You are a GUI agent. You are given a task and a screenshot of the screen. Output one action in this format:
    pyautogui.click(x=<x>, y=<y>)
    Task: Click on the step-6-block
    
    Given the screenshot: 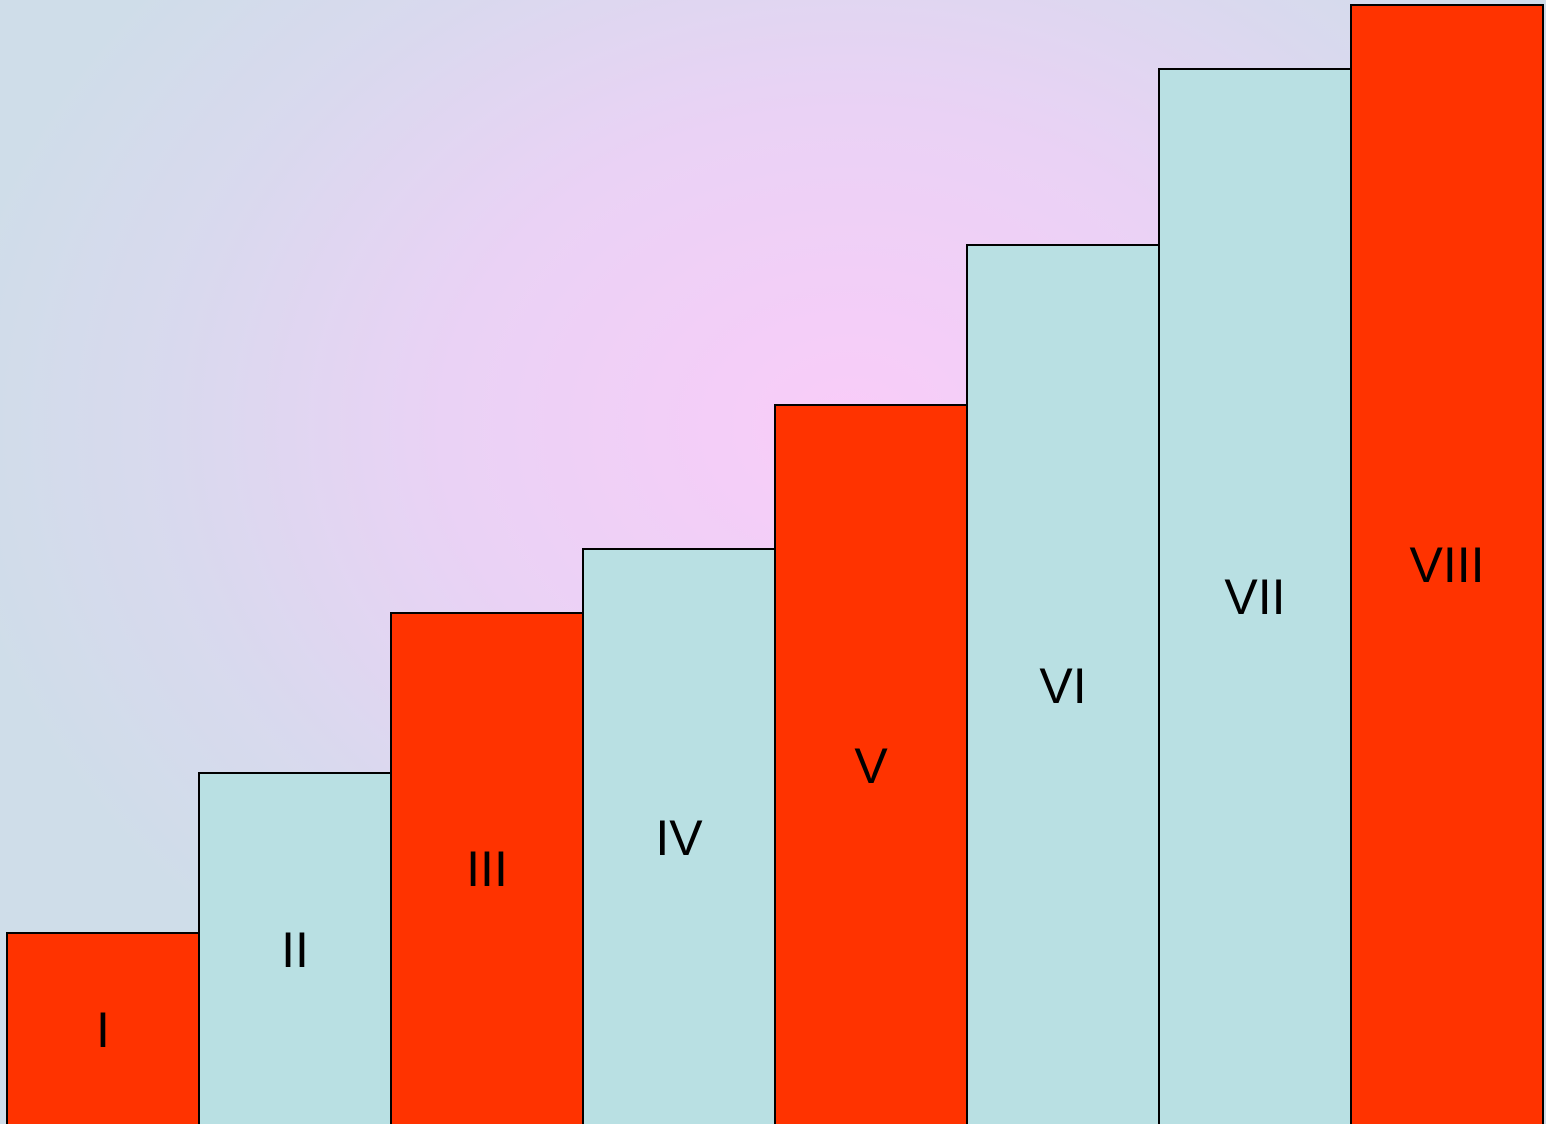 What is the action you would take?
    pyautogui.click(x=1063, y=684)
    